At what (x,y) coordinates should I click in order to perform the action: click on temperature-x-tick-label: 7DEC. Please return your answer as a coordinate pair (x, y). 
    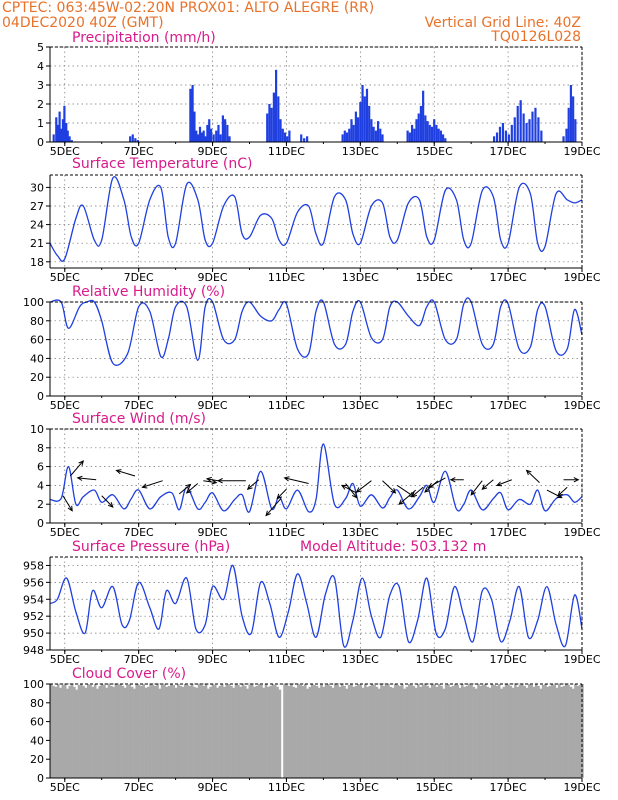
    Looking at the image, I should click on (139, 277).